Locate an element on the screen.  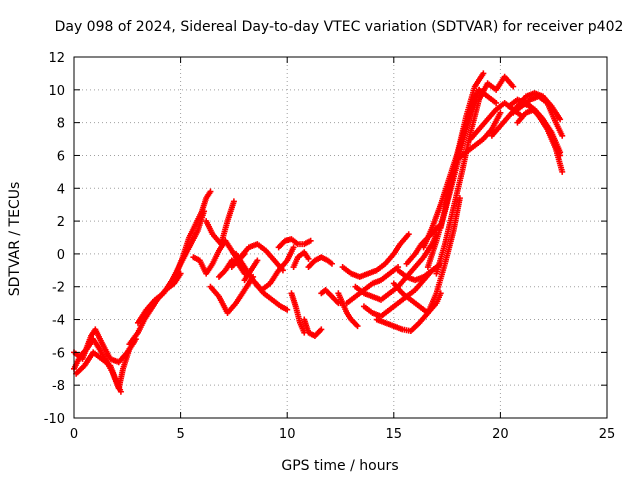
y-tick-label: 10 is located at coordinates (56, 91).